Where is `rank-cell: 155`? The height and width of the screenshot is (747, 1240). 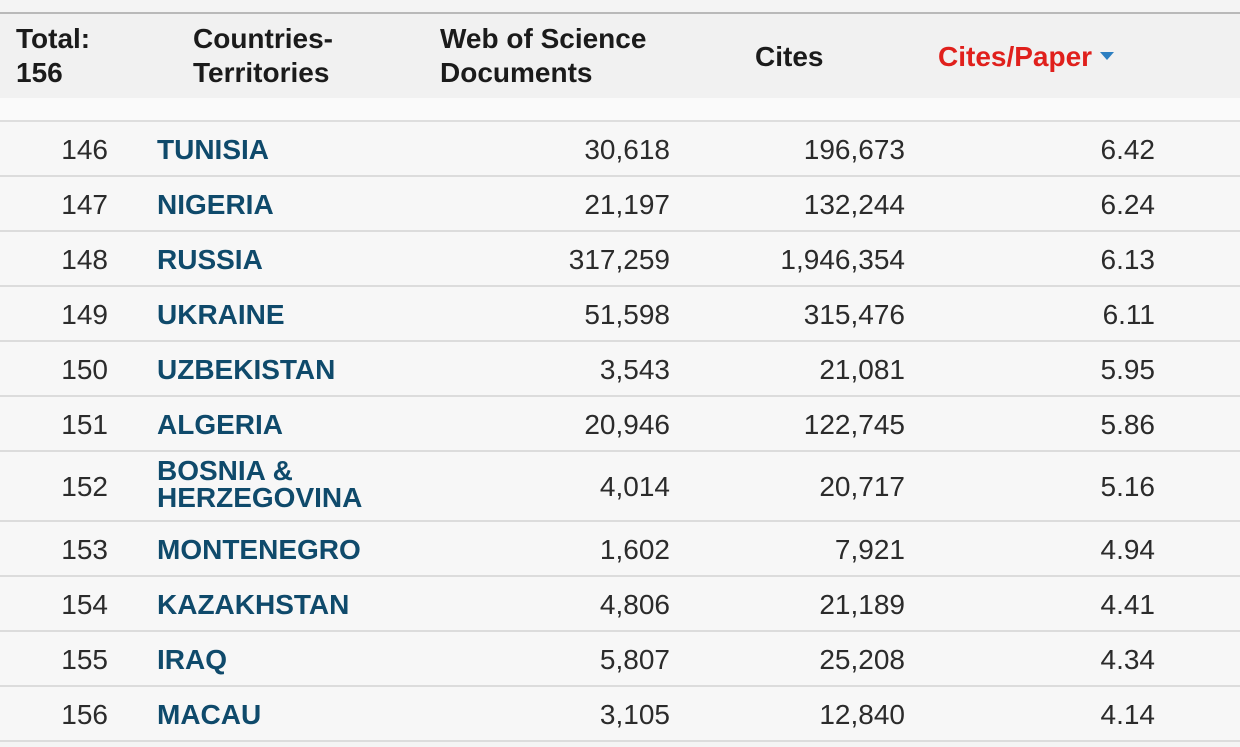 rank-cell: 155 is located at coordinates (84, 659).